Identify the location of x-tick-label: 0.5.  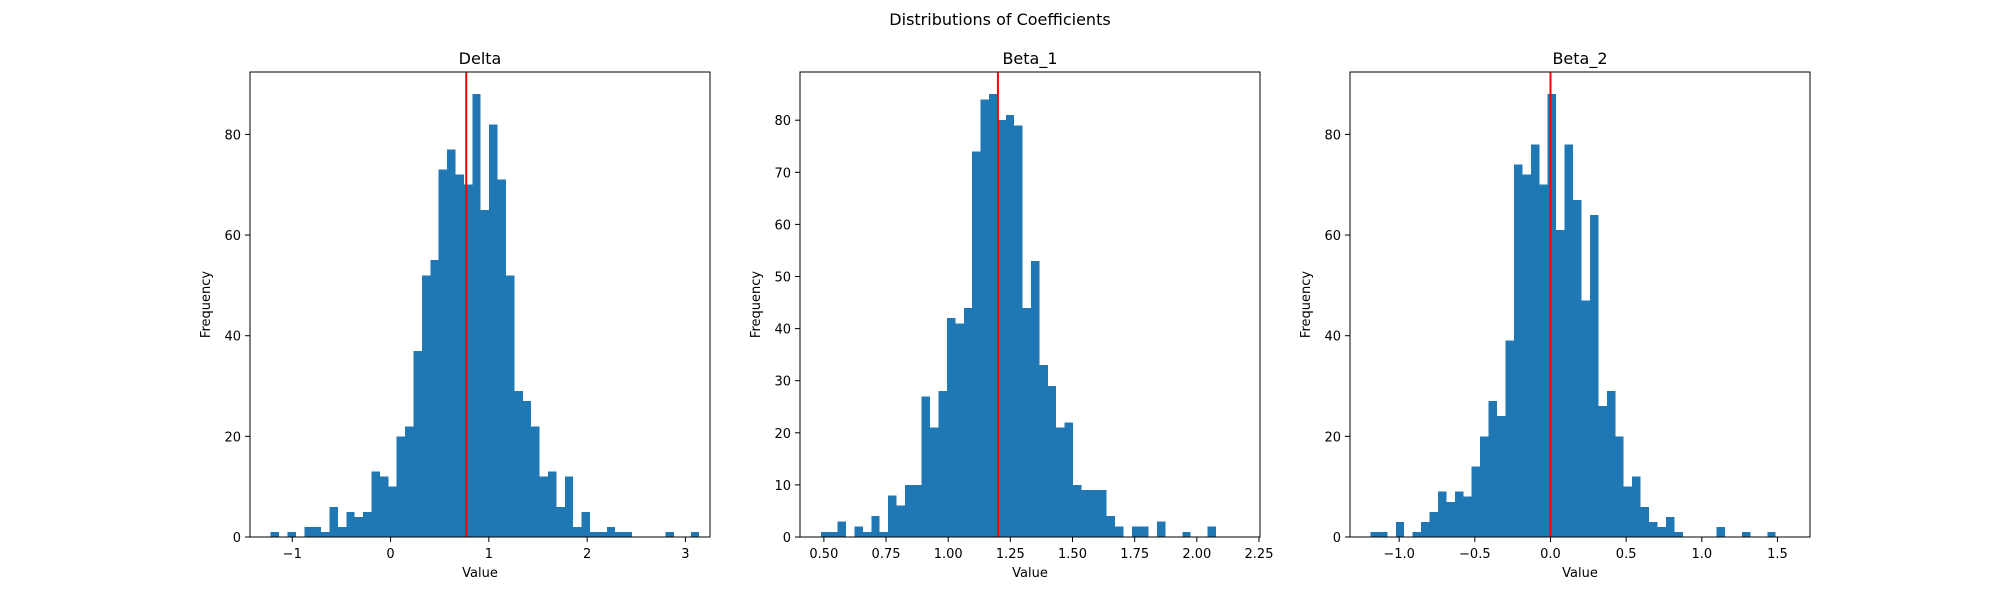
(1626, 554).